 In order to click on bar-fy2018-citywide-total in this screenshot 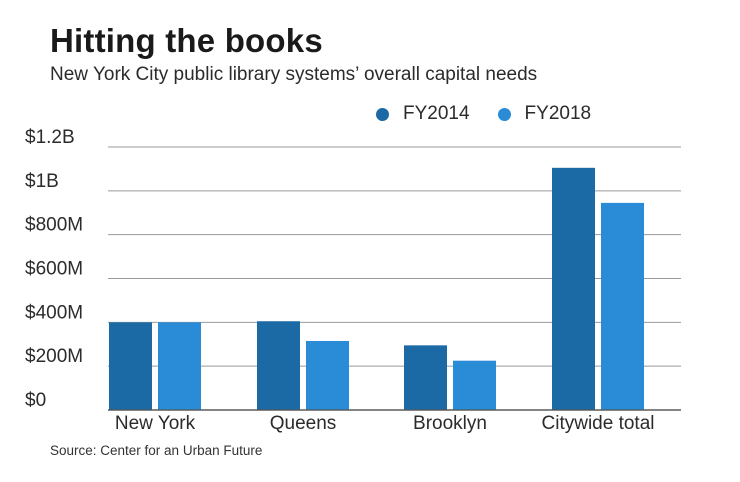, I will do `click(622, 306)`.